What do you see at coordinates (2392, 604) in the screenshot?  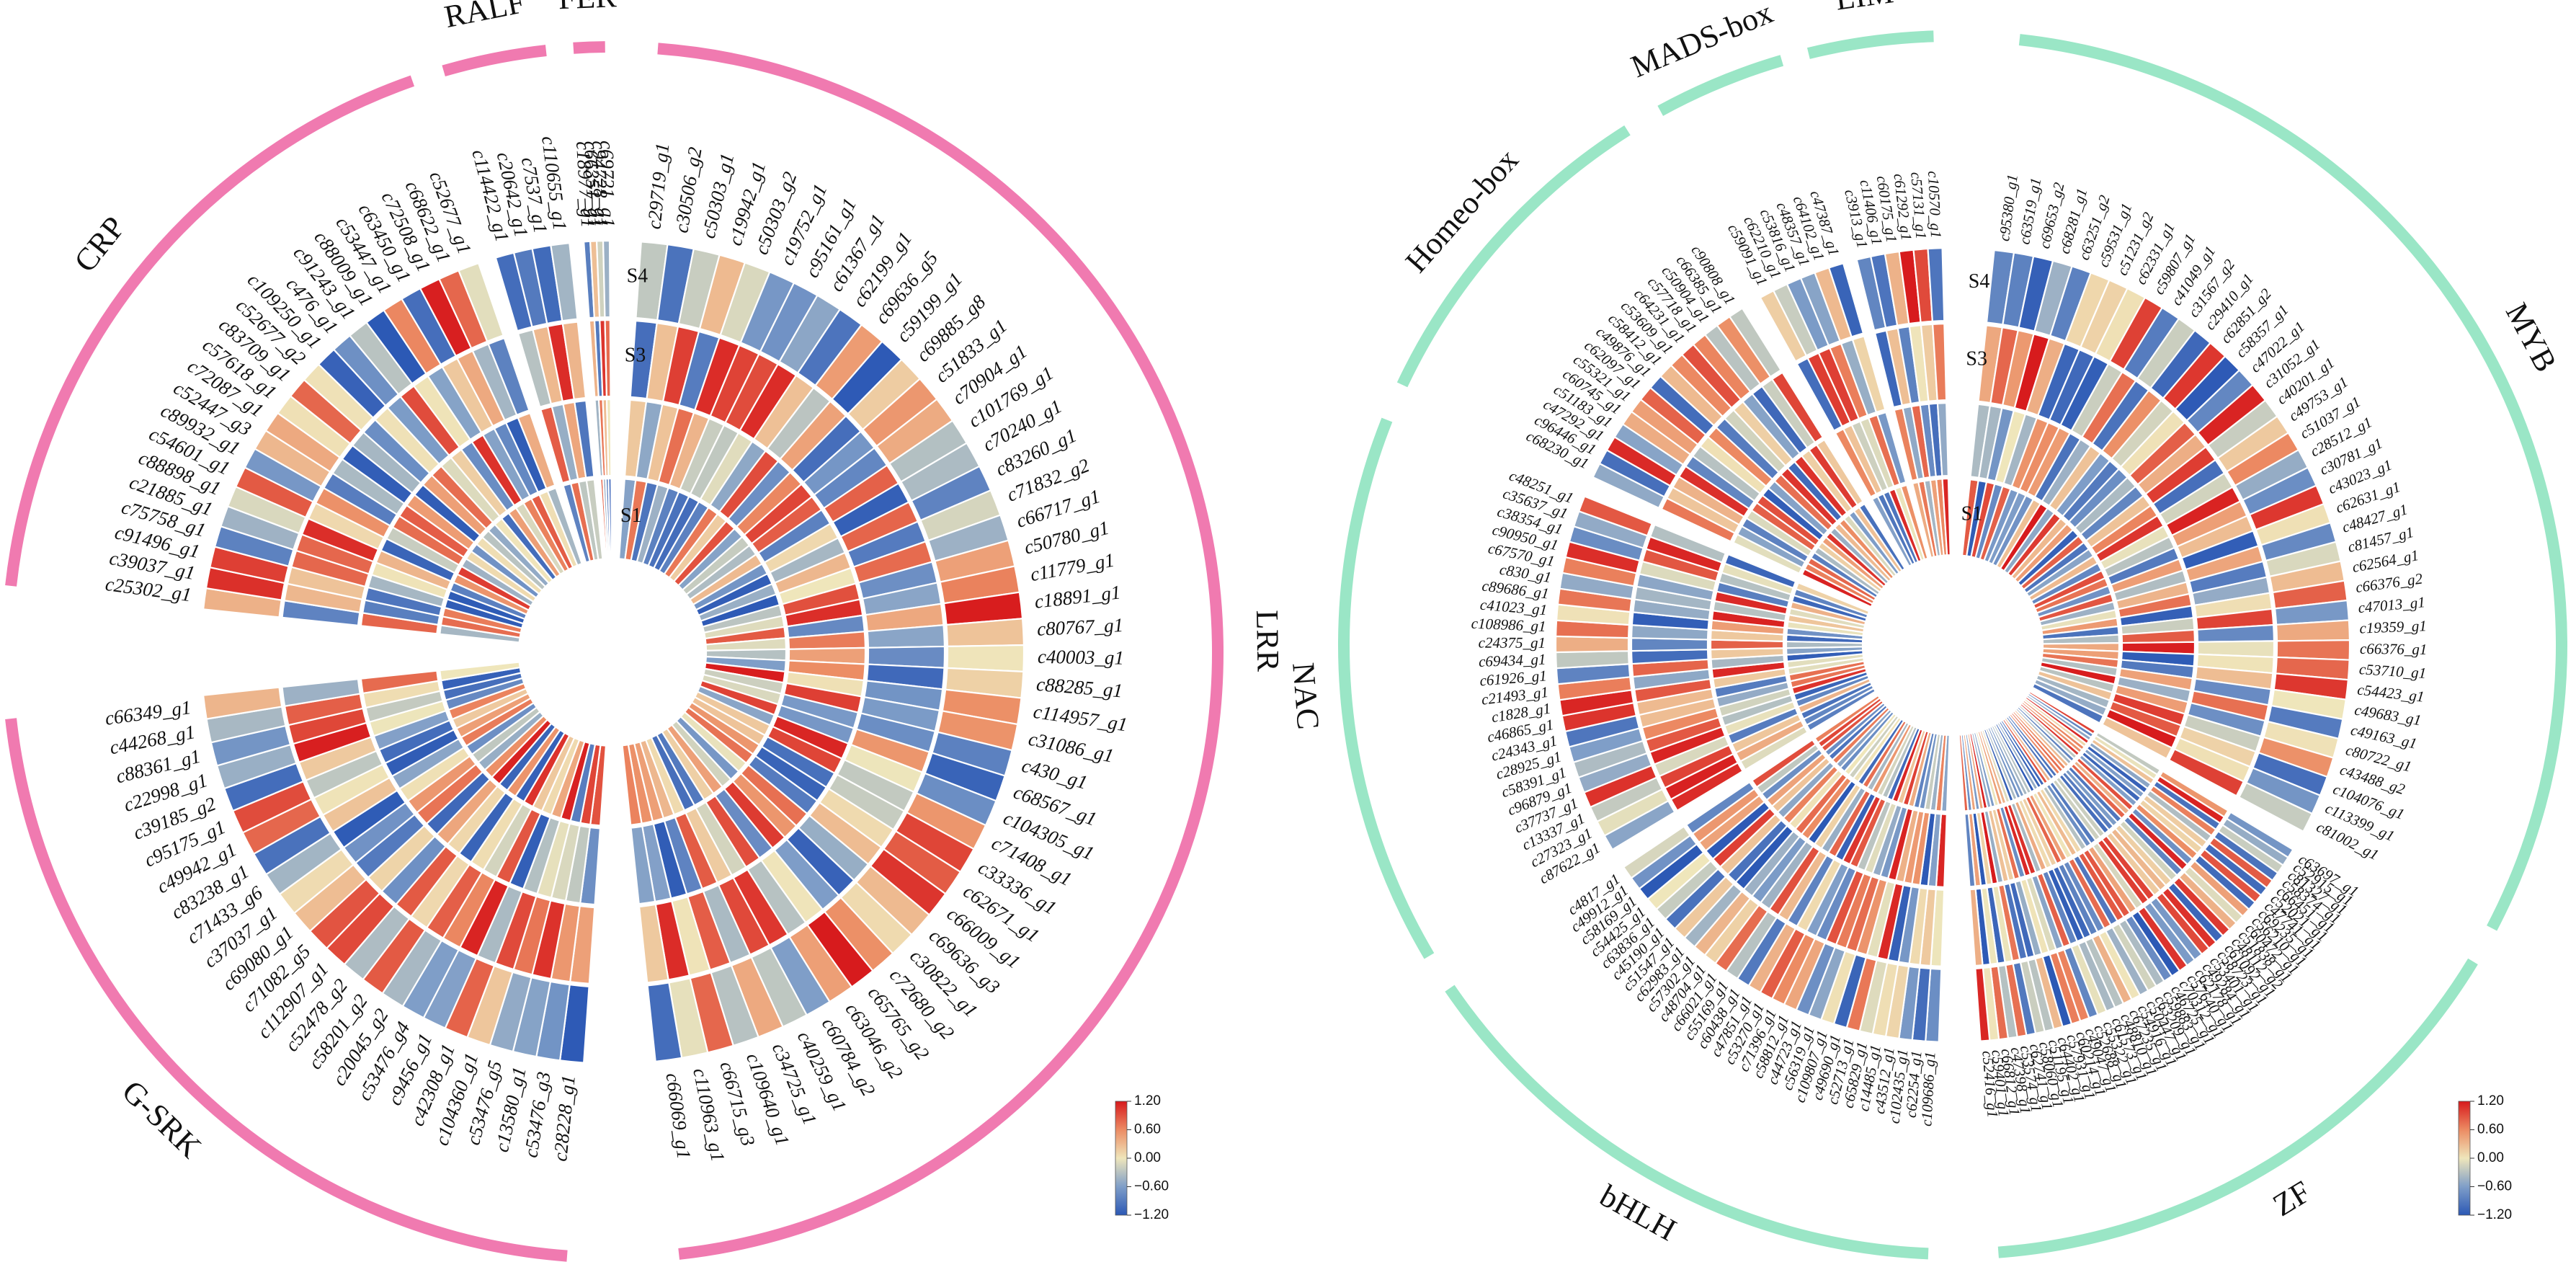 I see `gene-label: c47013_g1` at bounding box center [2392, 604].